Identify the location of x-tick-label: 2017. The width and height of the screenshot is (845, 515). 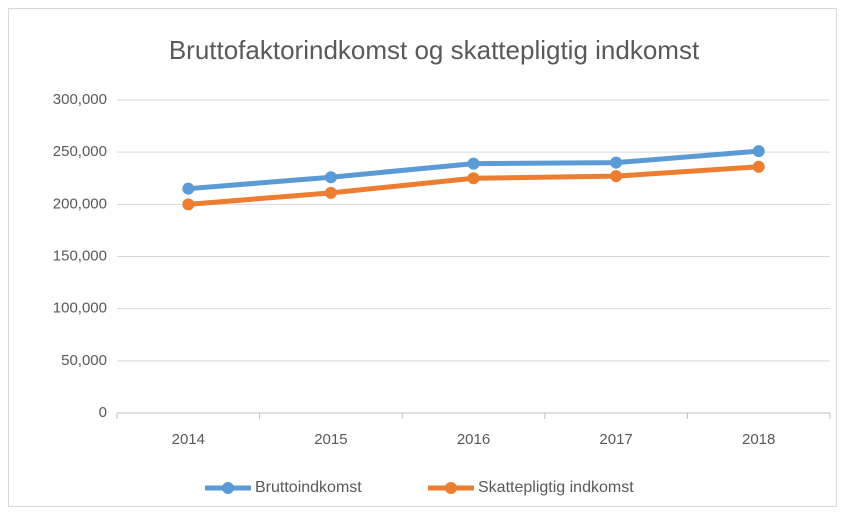
(615, 439).